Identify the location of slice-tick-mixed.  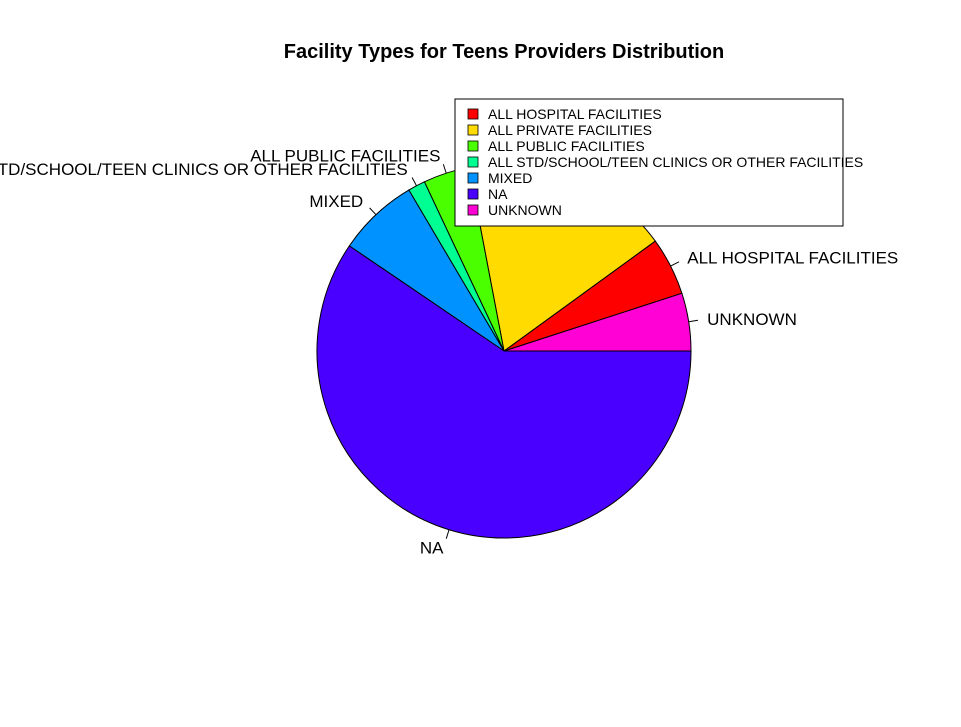
(373, 211).